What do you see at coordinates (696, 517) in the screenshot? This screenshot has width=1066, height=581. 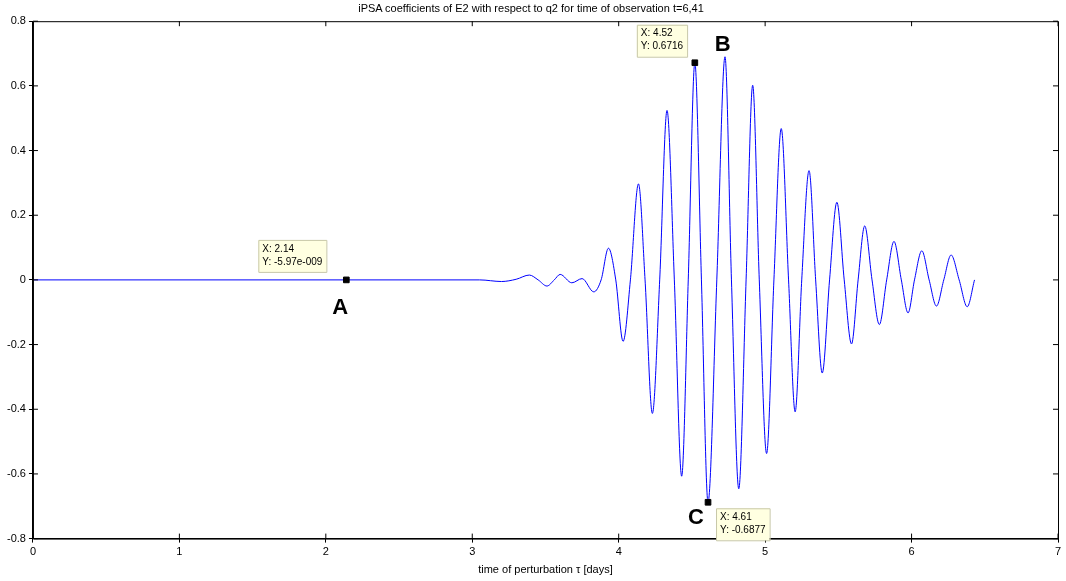 I see `annotation: C` at bounding box center [696, 517].